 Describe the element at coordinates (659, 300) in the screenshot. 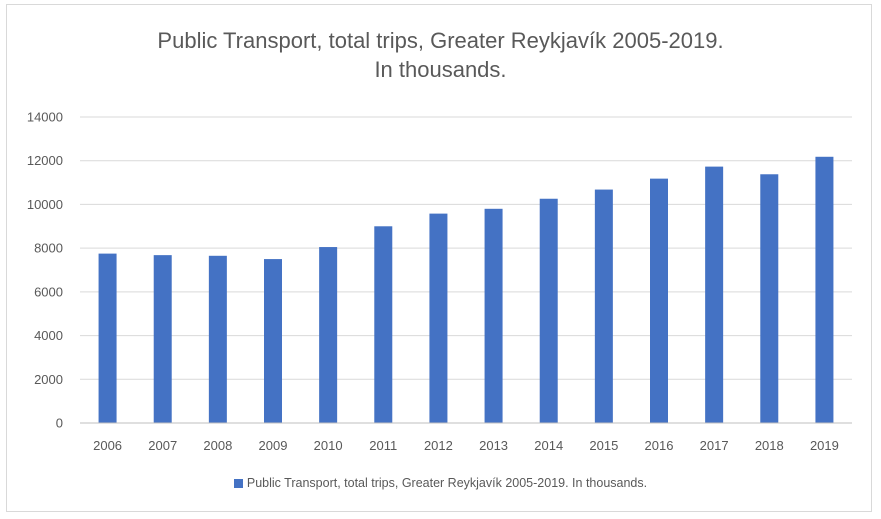

I see `bar-2016` at that location.